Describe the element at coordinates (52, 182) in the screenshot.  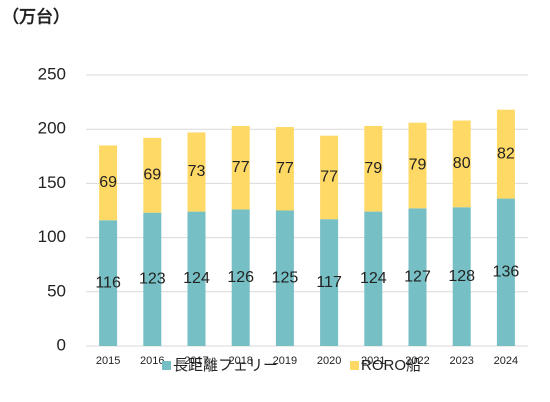
I see `y-tick-label: 150` at that location.